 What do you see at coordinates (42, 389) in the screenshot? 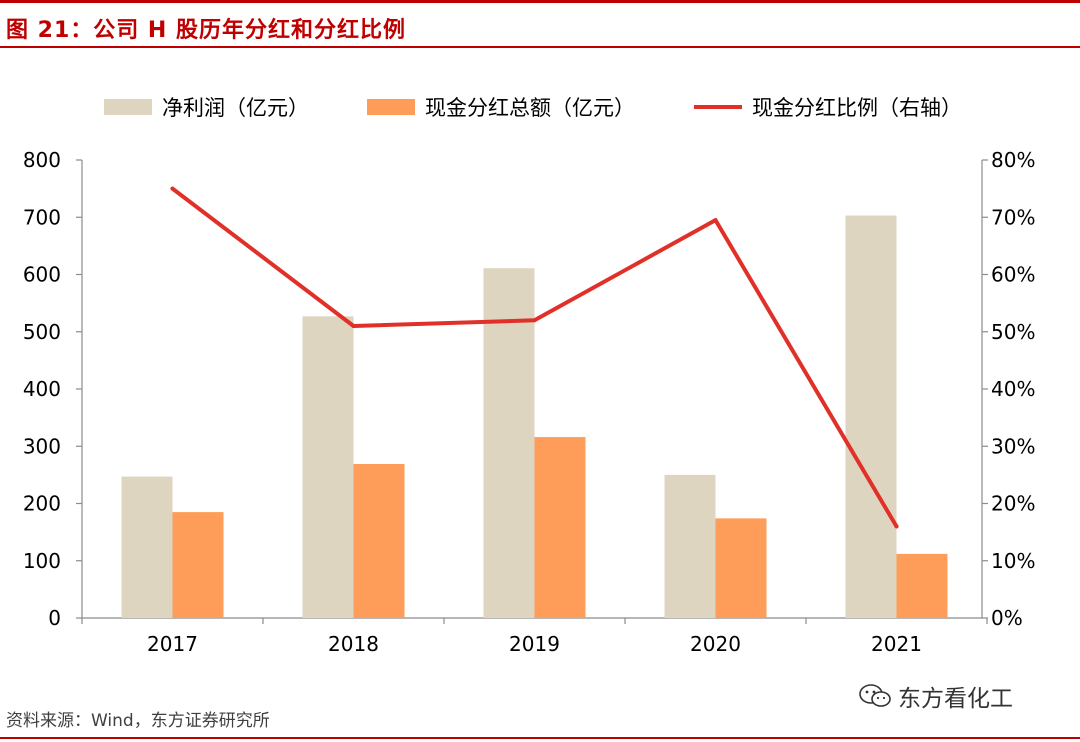
I see `y-tick-label-left: 400` at bounding box center [42, 389].